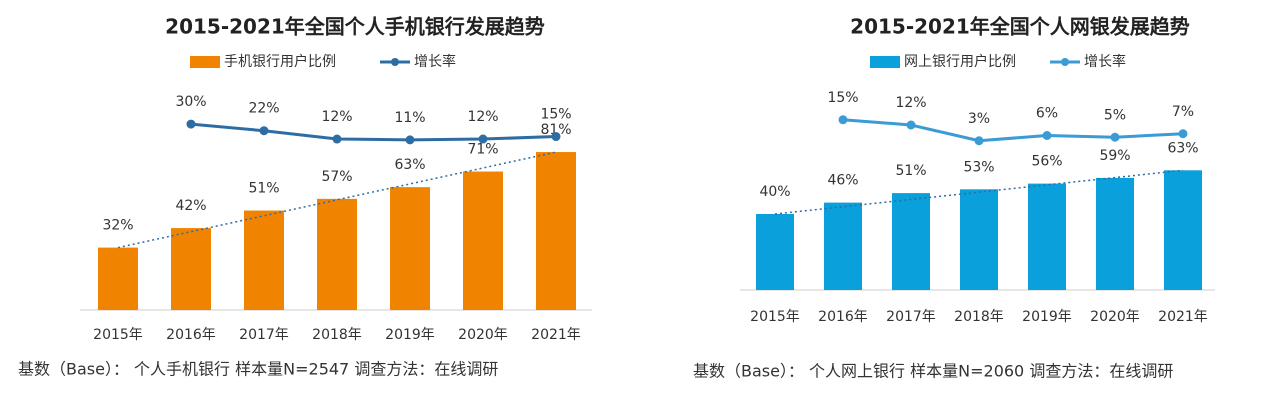 The image size is (1280, 402). What do you see at coordinates (117, 226) in the screenshot?
I see `data-label: 32%` at bounding box center [117, 226].